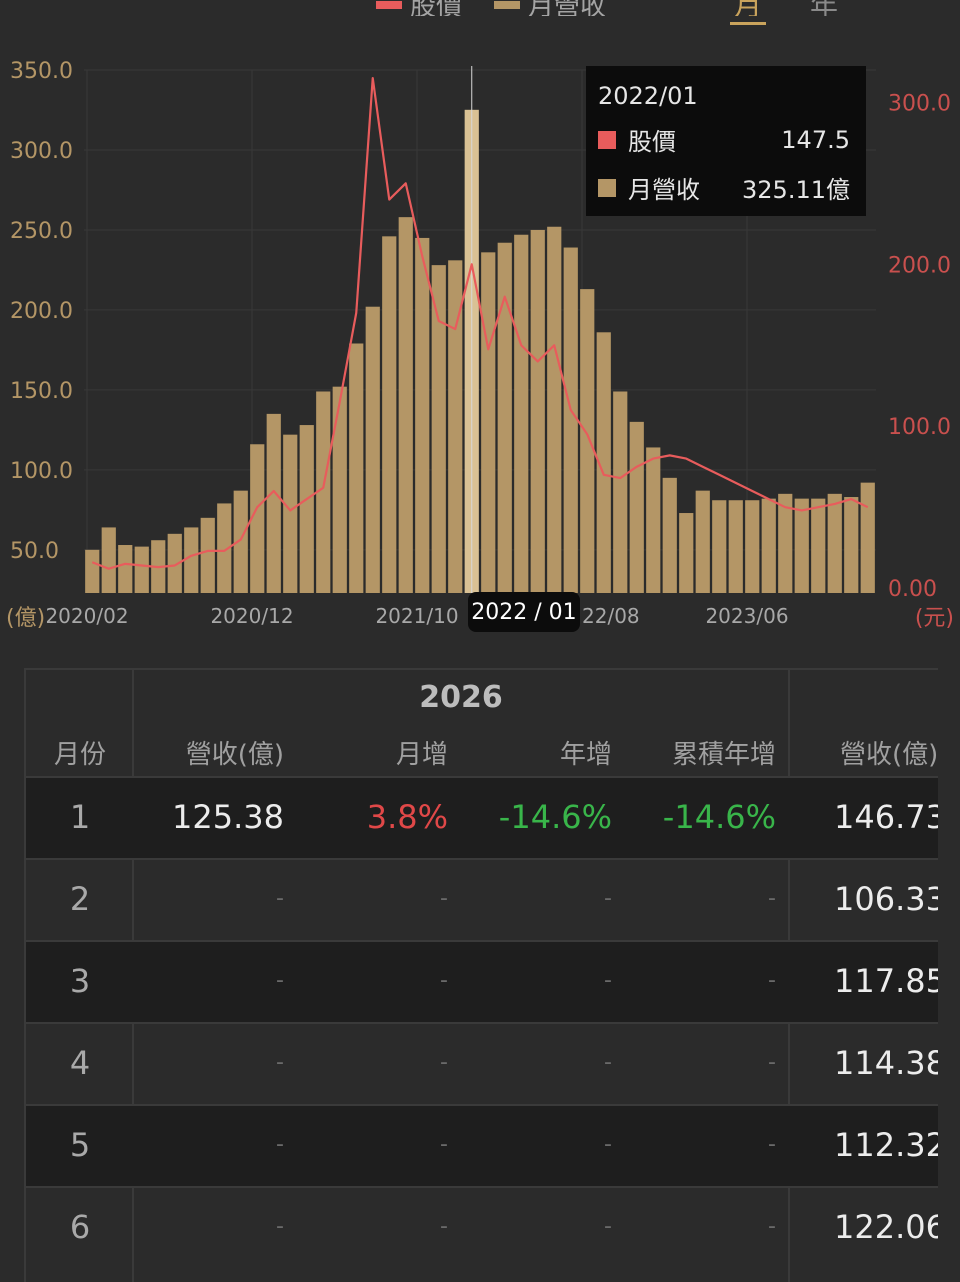  I want to click on cell-month: 2, so click(80, 899).